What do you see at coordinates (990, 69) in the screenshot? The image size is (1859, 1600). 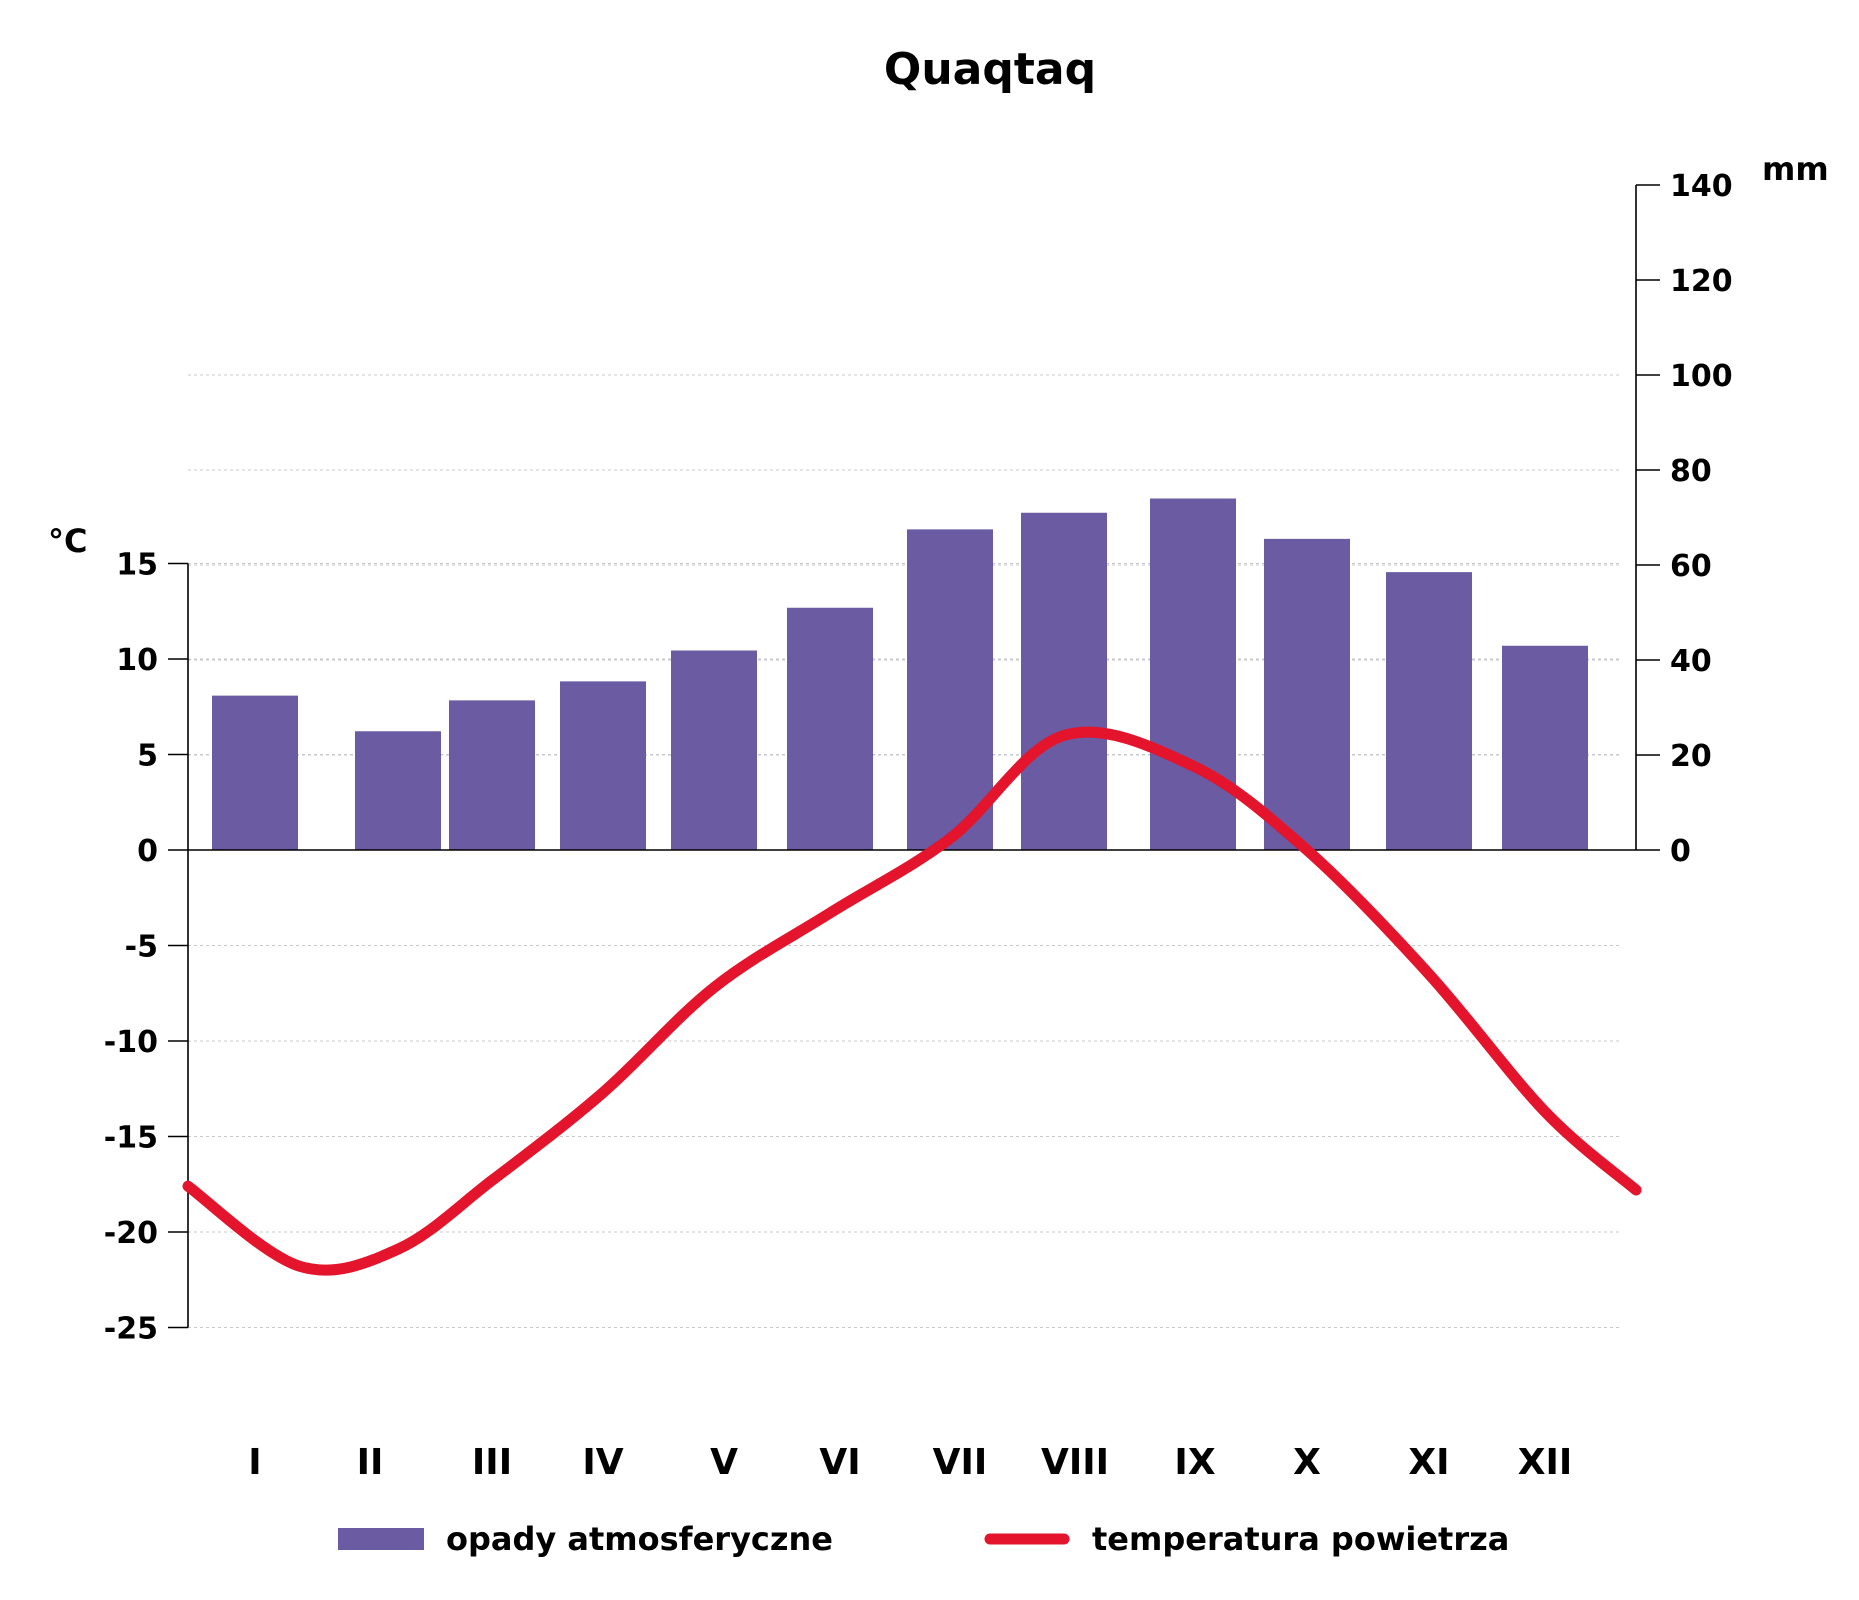 I see `chart-title: Quaqtaq` at bounding box center [990, 69].